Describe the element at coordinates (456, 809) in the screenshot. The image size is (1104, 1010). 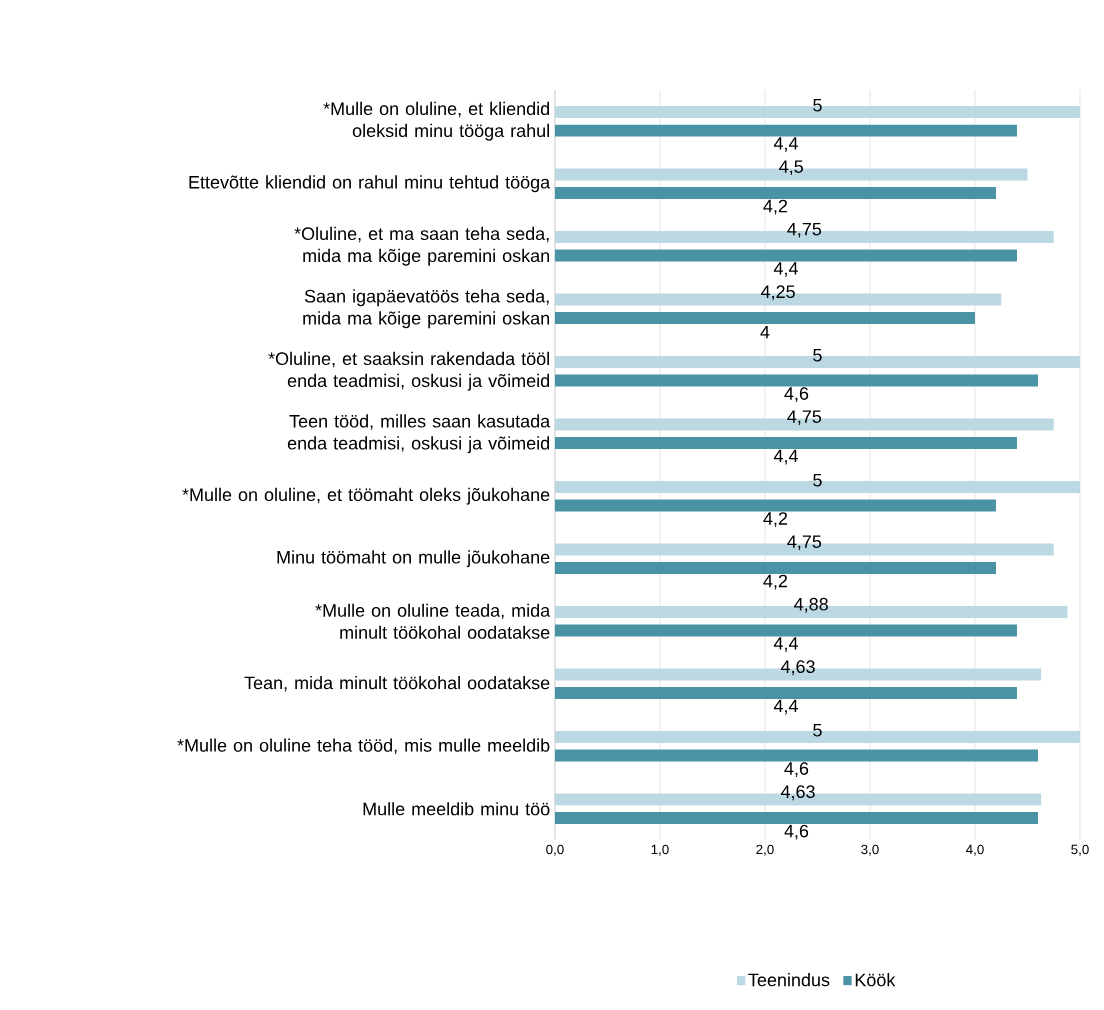
I see `y-tick-label: Mulle meeldib minu töö` at that location.